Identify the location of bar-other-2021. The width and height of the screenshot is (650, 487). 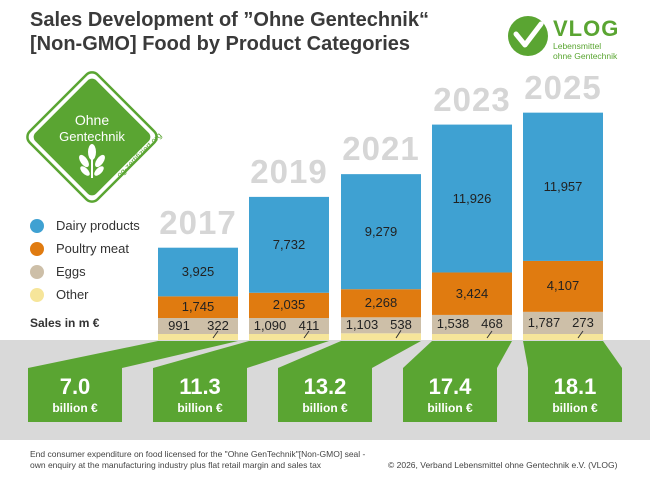
(381, 336).